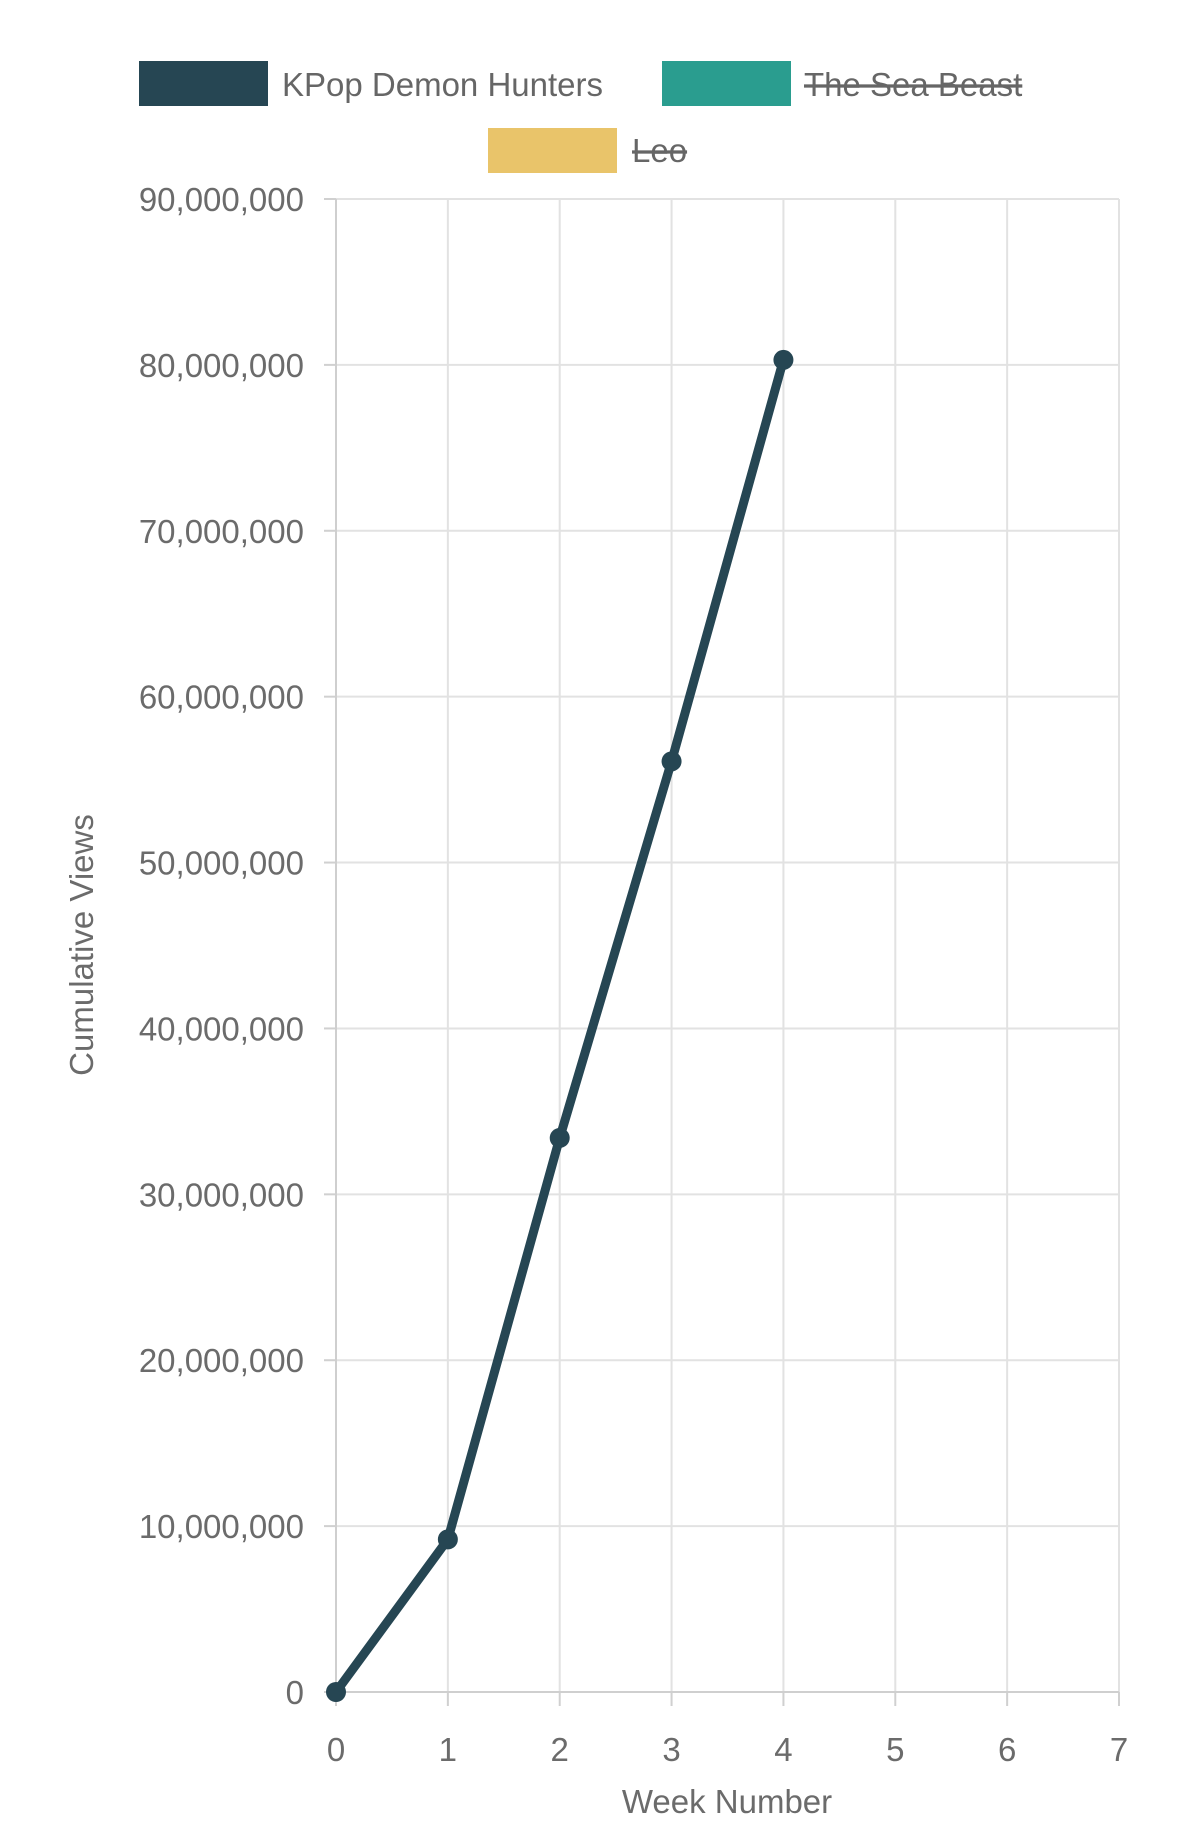 This screenshot has width=1179, height=1841. What do you see at coordinates (81, 945) in the screenshot?
I see `y-axis-title: Cumulative Views` at bounding box center [81, 945].